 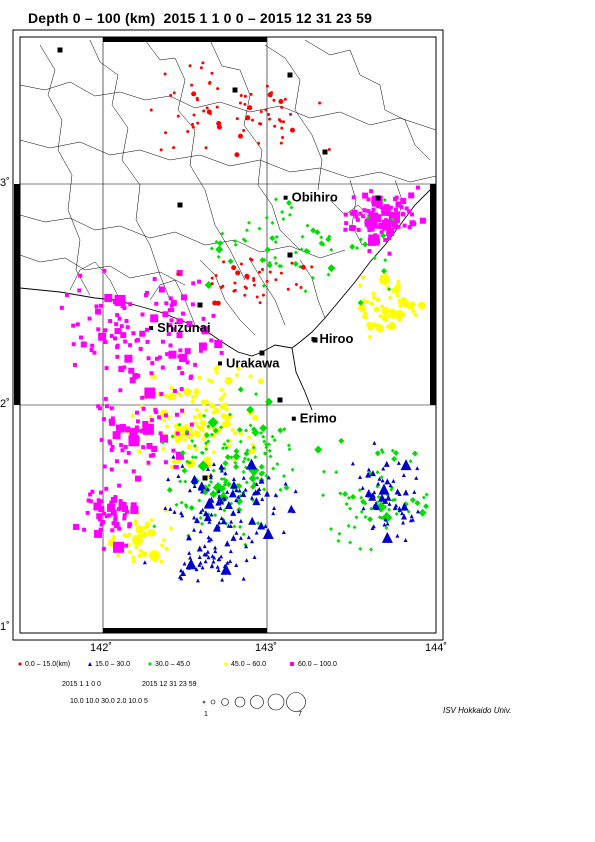 I want to click on lat-label-43: 3˚, so click(x=5, y=183).